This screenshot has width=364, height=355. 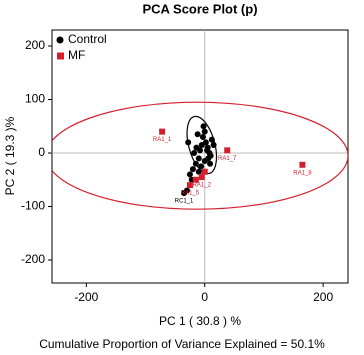 I want to click on chart-title: PCA Score Plot (p), so click(x=199, y=8).